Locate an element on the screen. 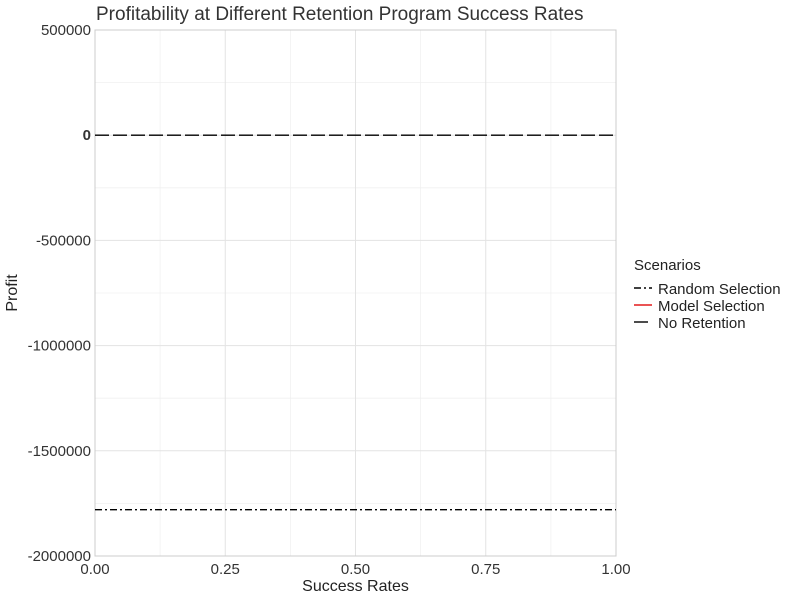  x-tick-label: 0.50 is located at coordinates (355, 569).